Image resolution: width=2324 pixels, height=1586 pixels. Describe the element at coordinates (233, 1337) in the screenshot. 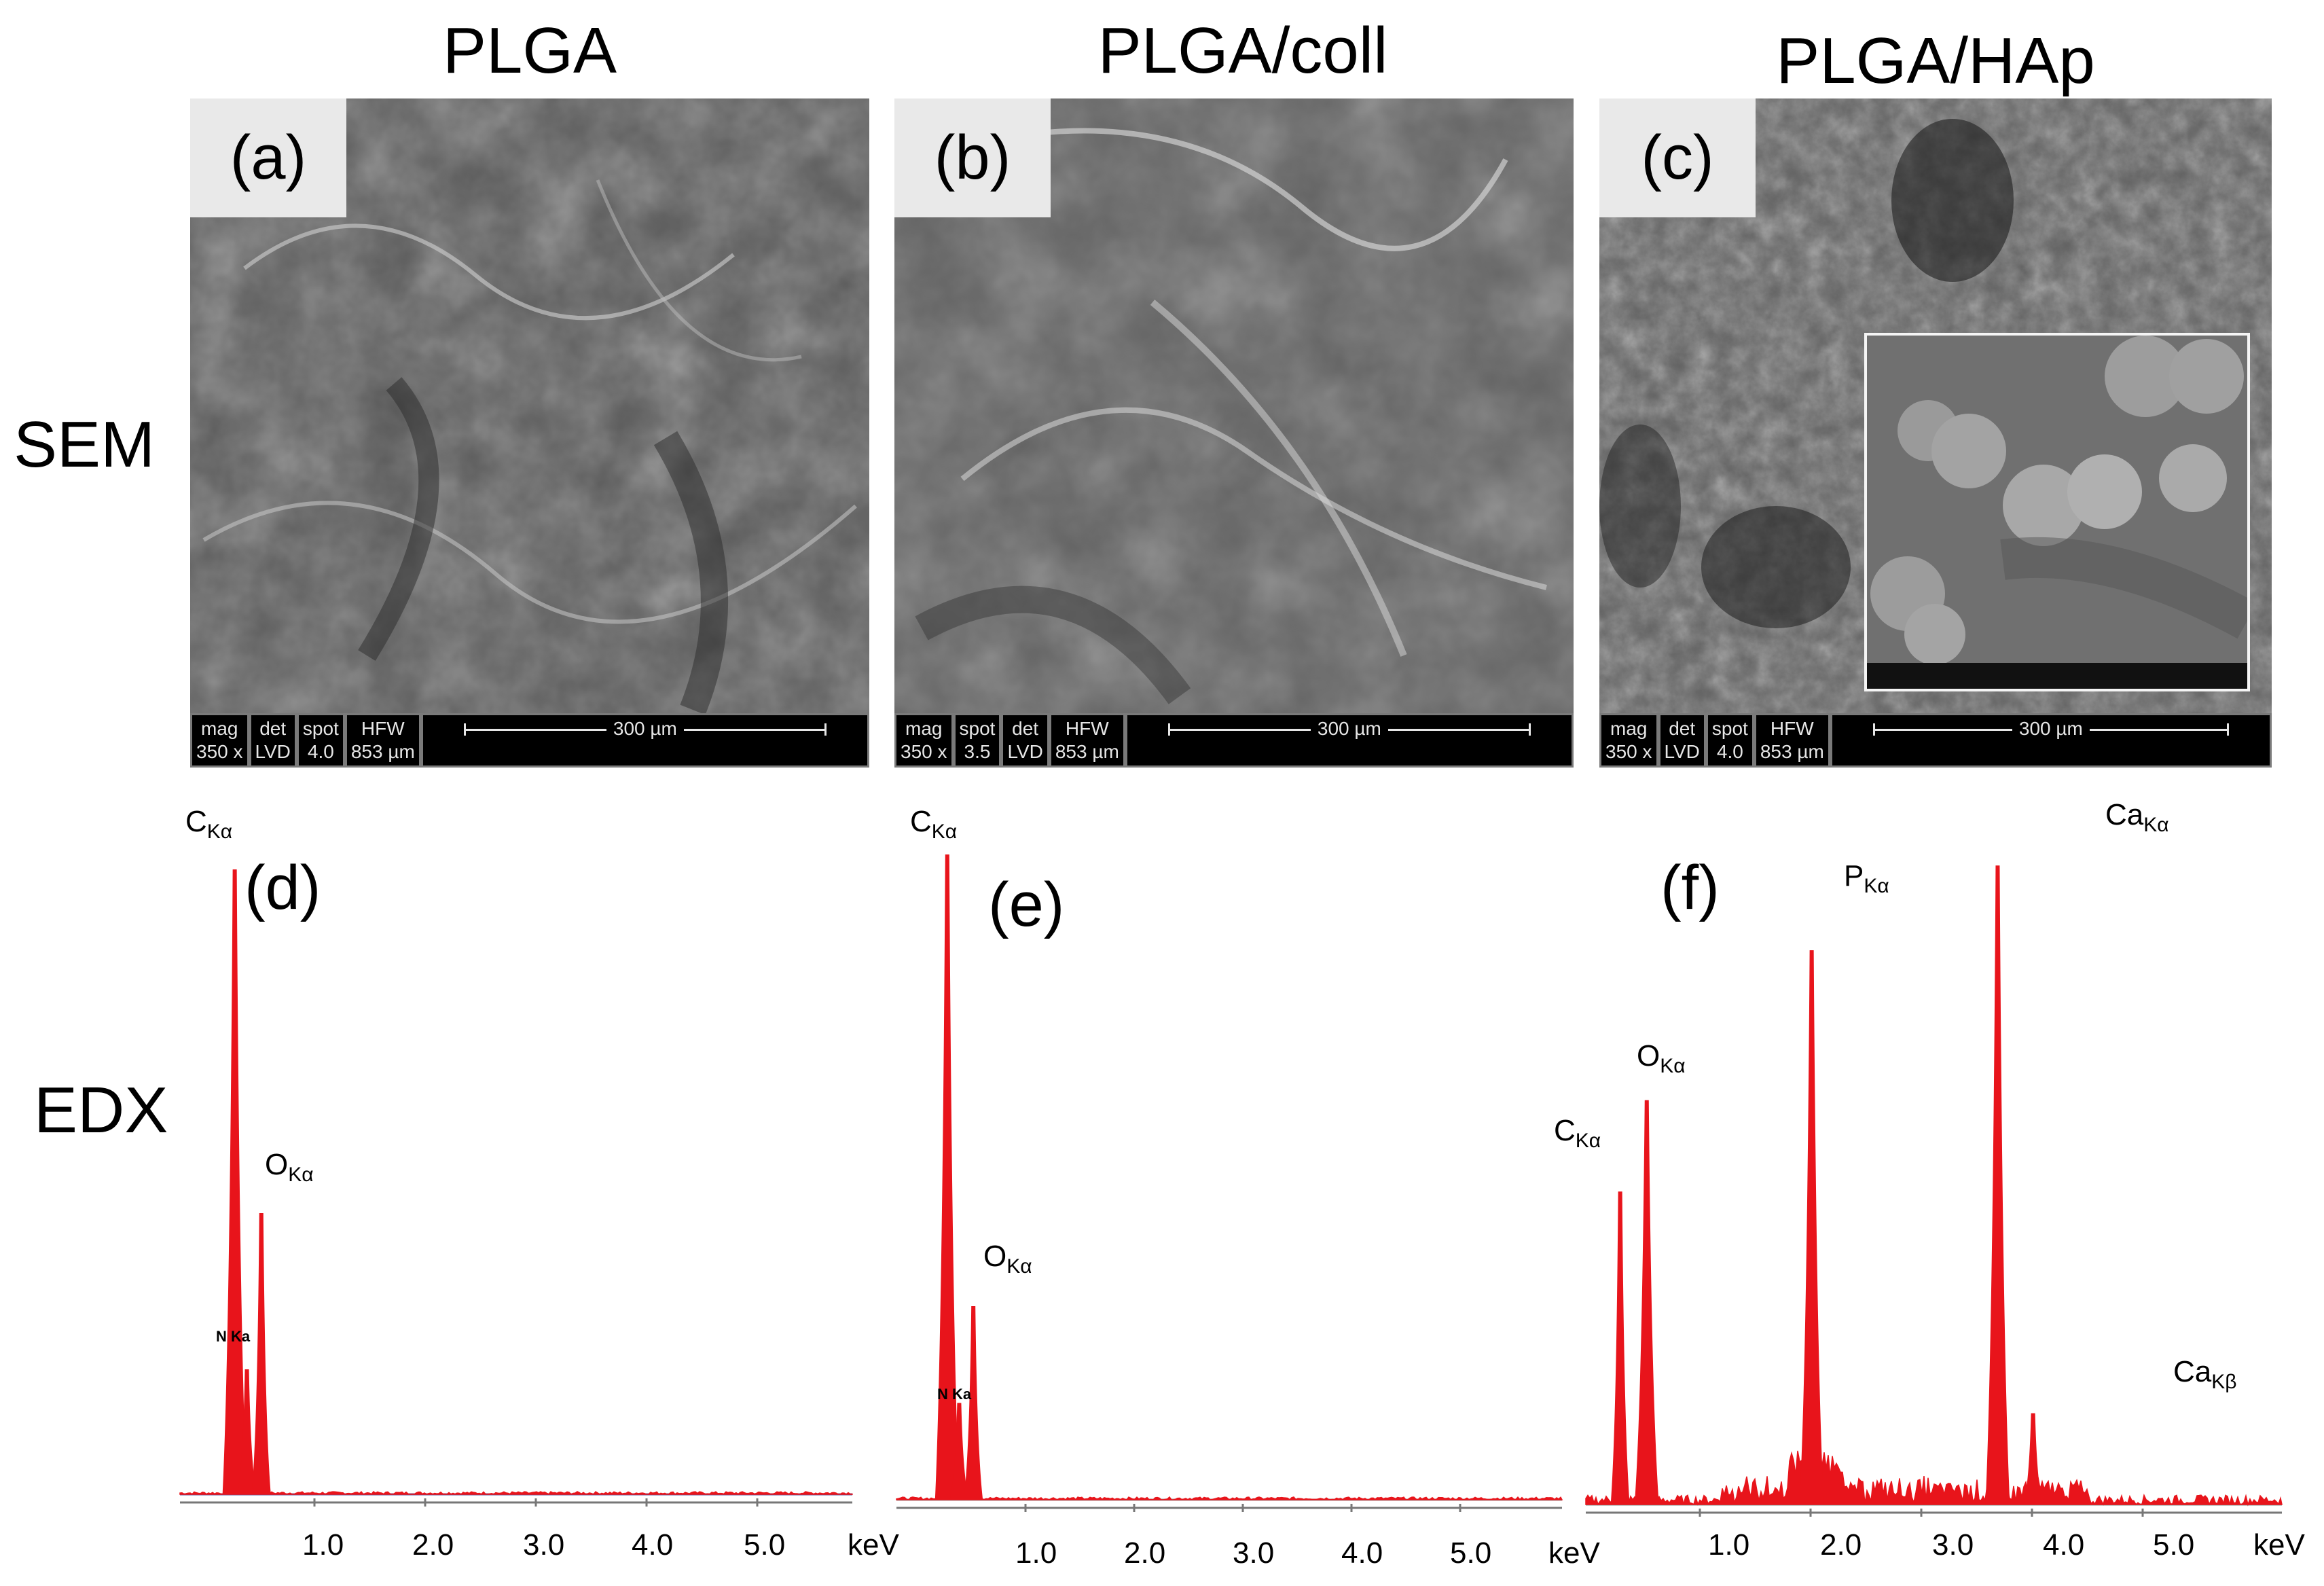

I see `peak-label-n-d: N Ka` at that location.